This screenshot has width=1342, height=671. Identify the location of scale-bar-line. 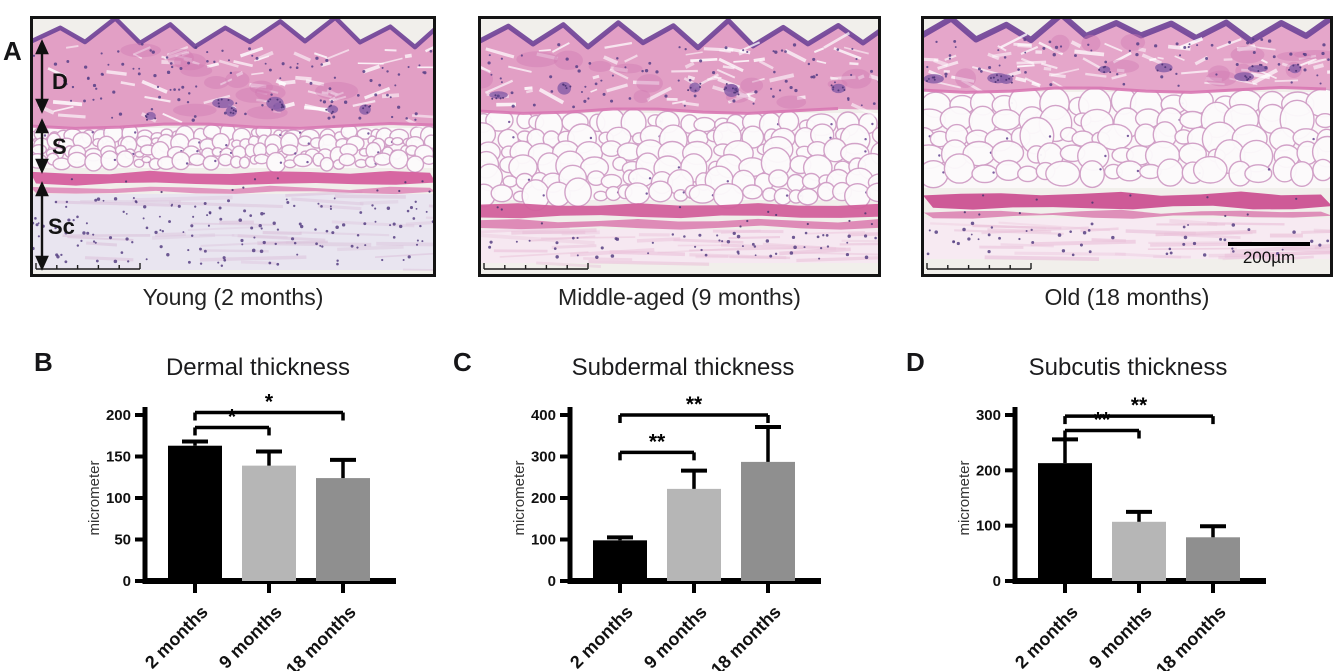
(1269, 244).